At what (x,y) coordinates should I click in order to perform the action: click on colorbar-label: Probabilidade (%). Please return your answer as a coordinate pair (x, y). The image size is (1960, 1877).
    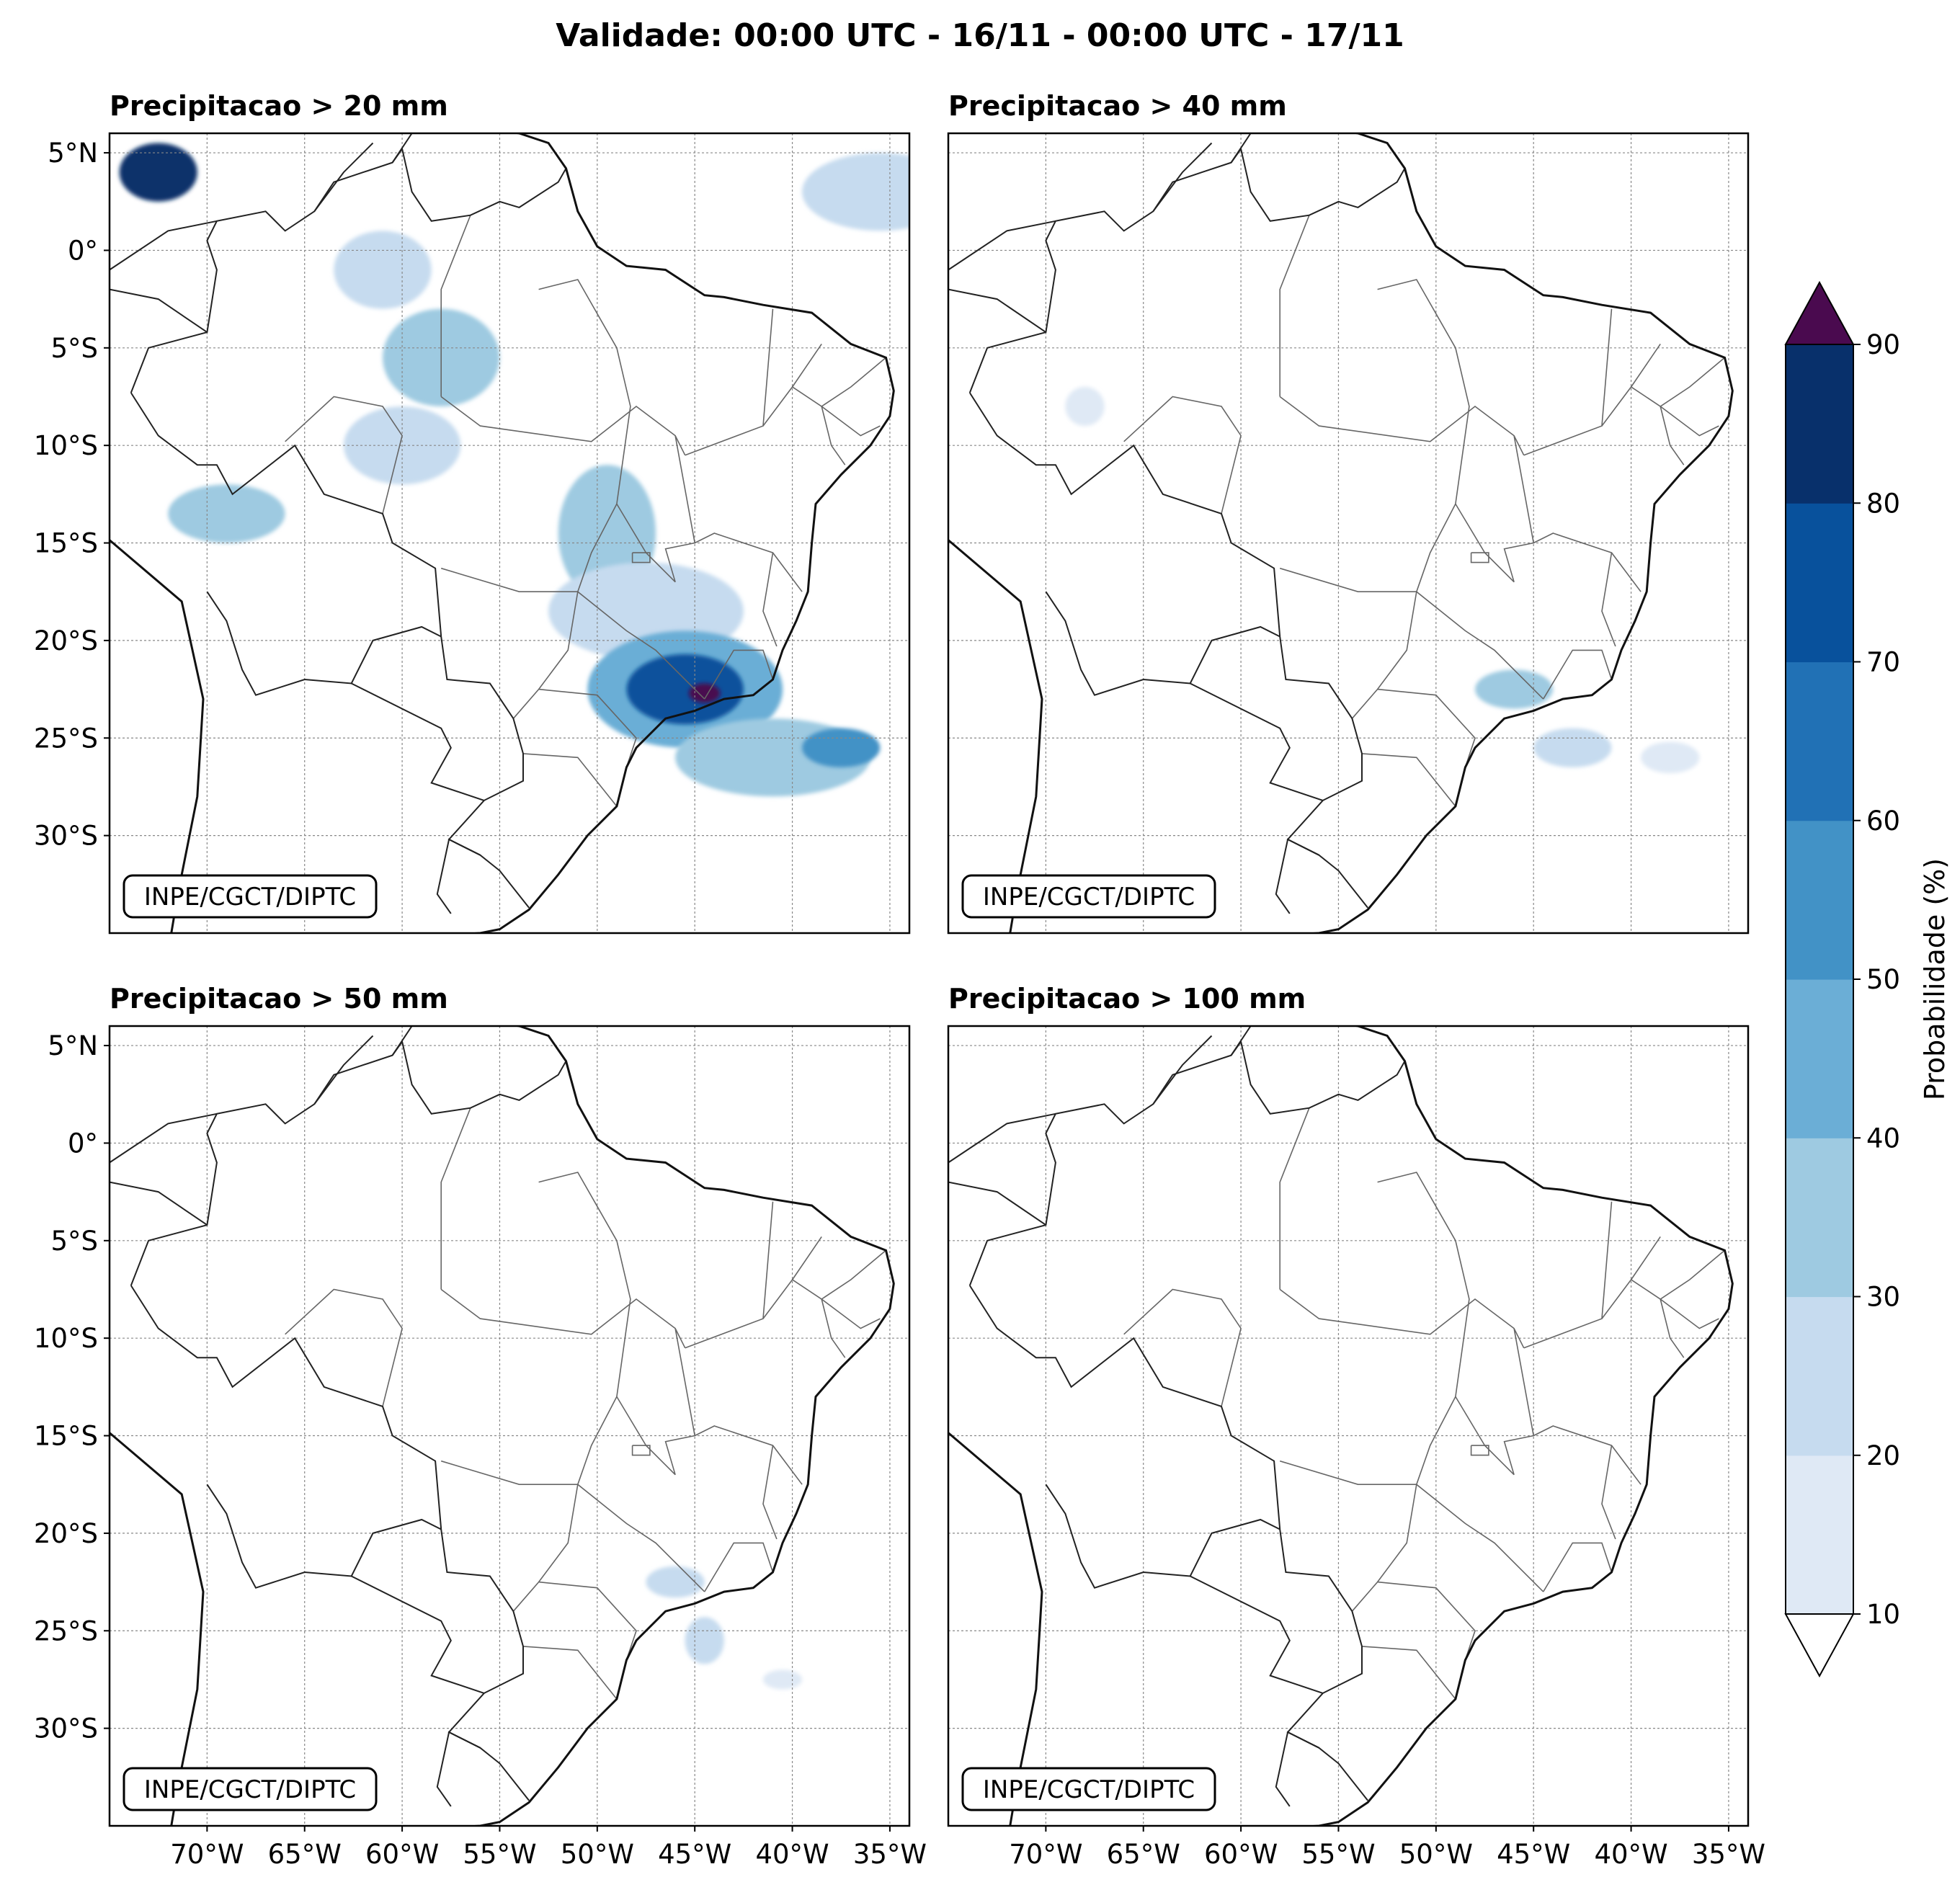
    Looking at the image, I should click on (1935, 979).